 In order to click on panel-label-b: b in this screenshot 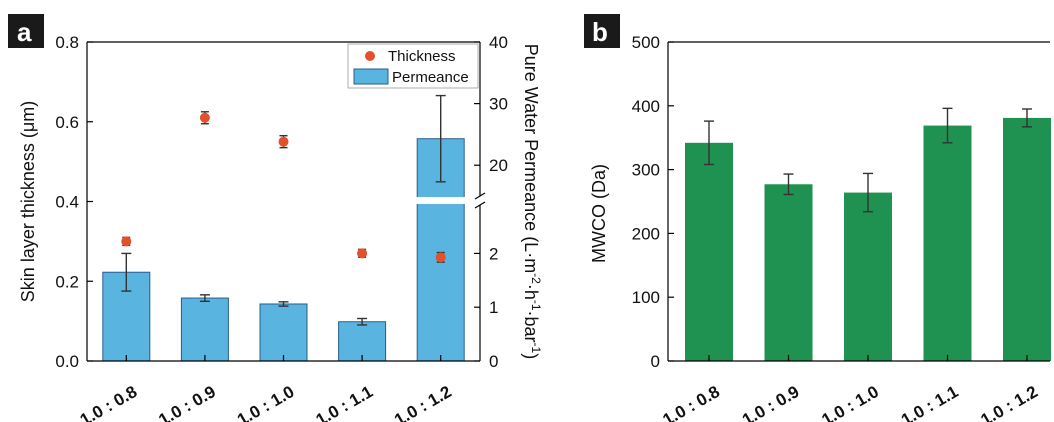, I will do `click(600, 32)`.